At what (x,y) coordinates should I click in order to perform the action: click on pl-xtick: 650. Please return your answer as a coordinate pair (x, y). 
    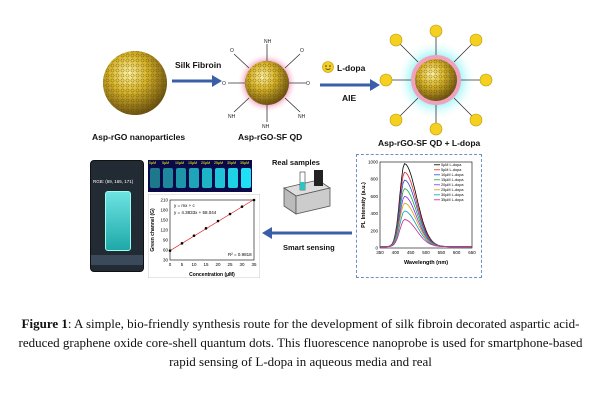
    Looking at the image, I should click on (472, 252).